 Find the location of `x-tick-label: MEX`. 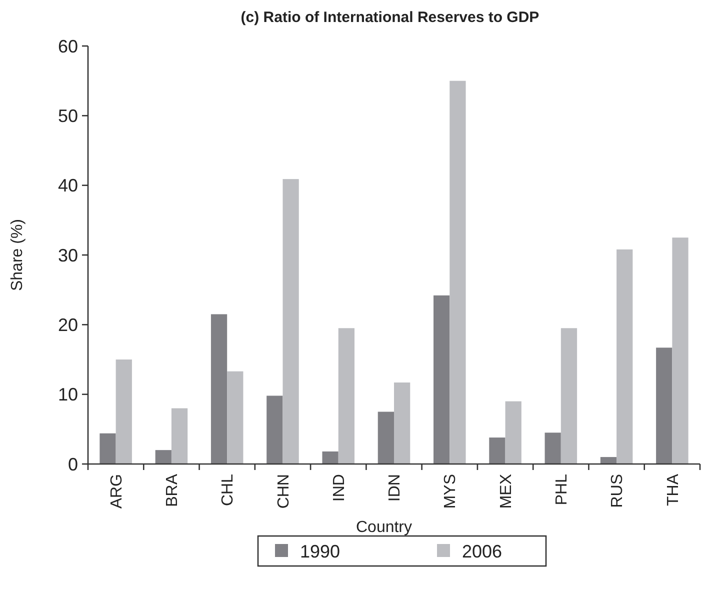

x-tick-label: MEX is located at coordinates (506, 491).